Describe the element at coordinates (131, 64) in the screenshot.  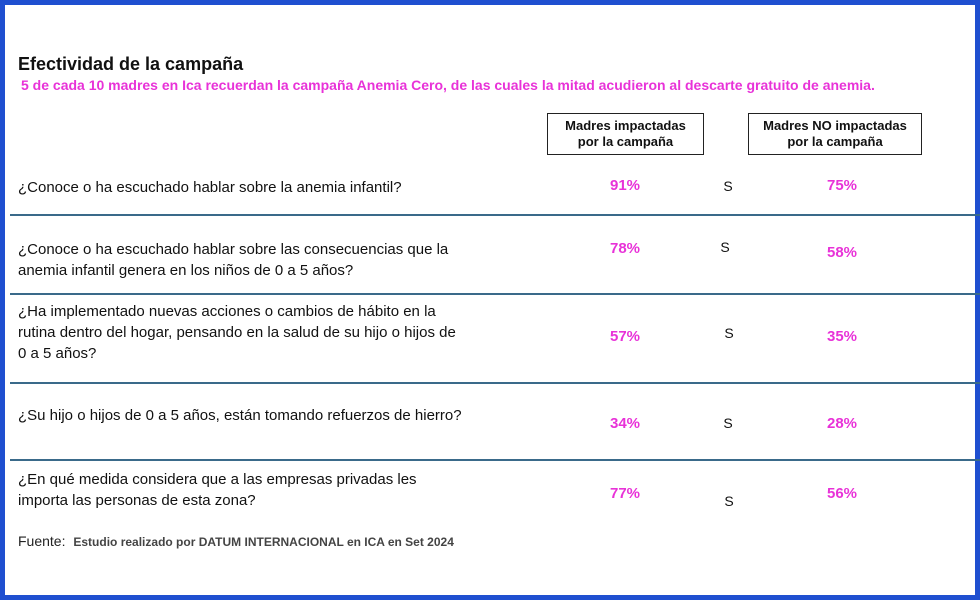
I see `chart-title: Efectividad de la campaña` at that location.